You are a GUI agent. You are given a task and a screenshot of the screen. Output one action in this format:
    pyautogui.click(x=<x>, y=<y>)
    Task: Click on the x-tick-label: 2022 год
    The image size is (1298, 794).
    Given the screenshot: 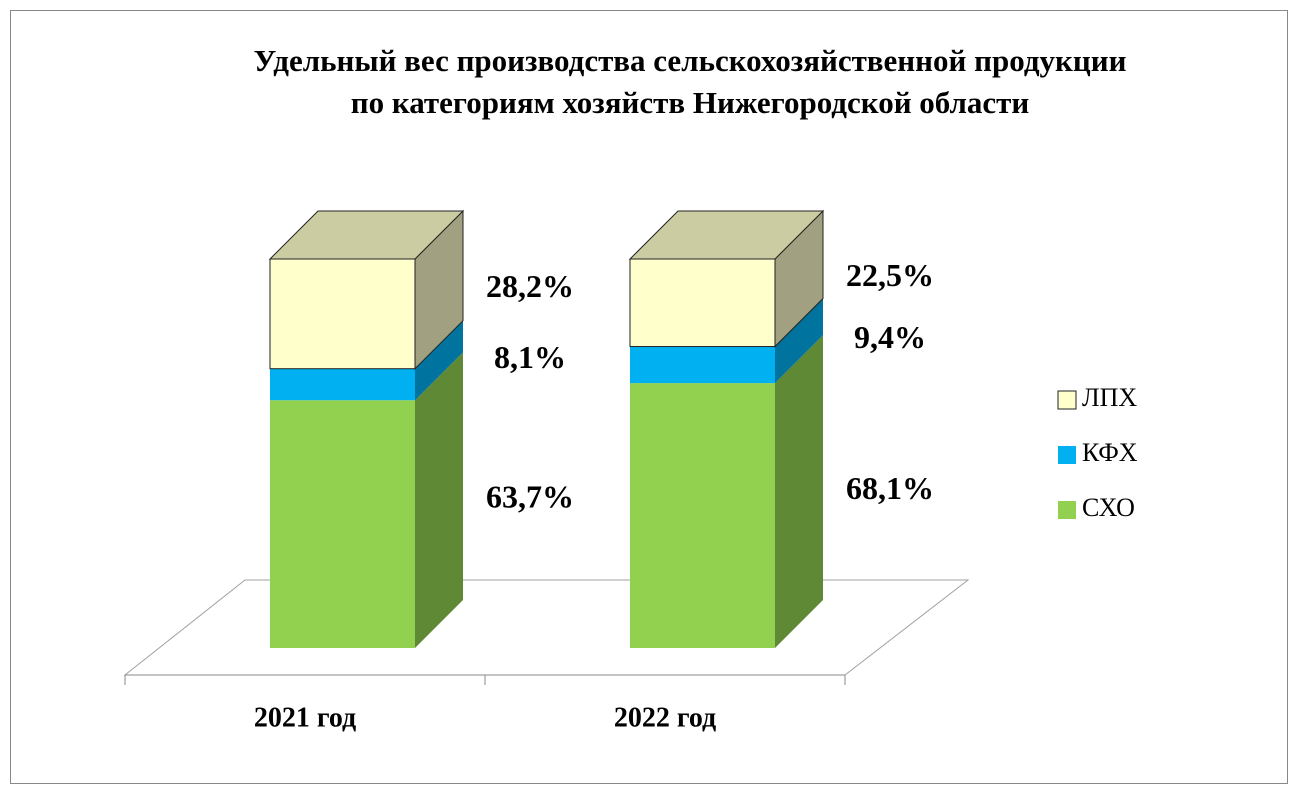 What is the action you would take?
    pyautogui.click(x=665, y=717)
    